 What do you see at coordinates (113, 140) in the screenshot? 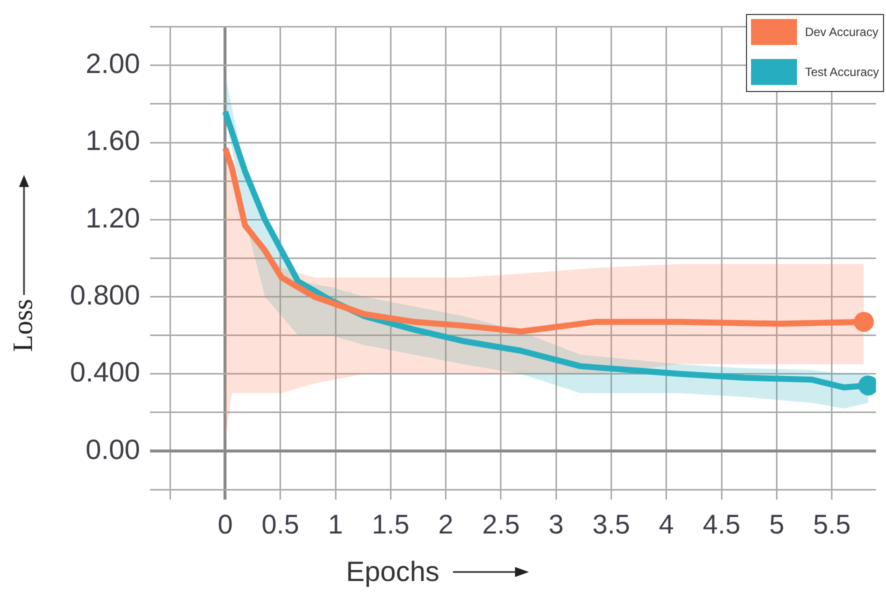
I see `y-tick-label: 1.60` at bounding box center [113, 140].